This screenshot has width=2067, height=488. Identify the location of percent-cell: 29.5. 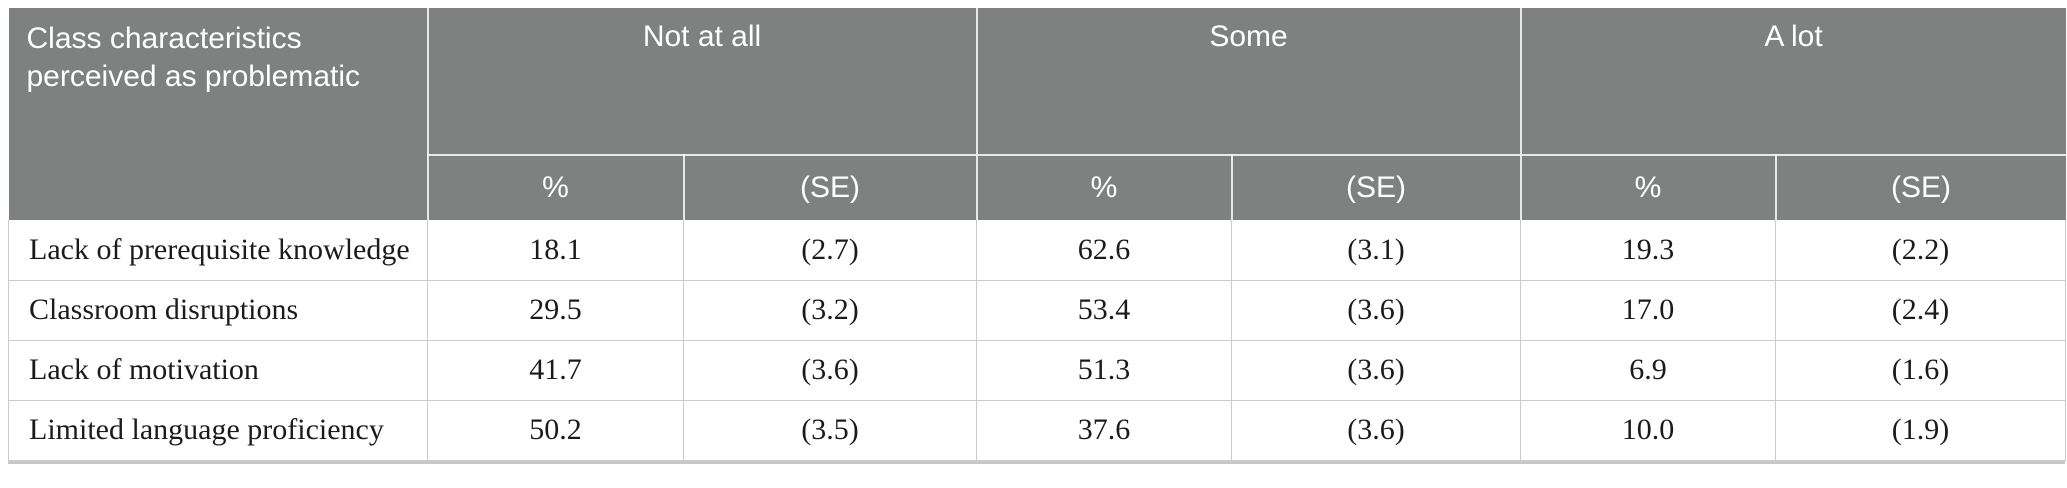
(555, 310).